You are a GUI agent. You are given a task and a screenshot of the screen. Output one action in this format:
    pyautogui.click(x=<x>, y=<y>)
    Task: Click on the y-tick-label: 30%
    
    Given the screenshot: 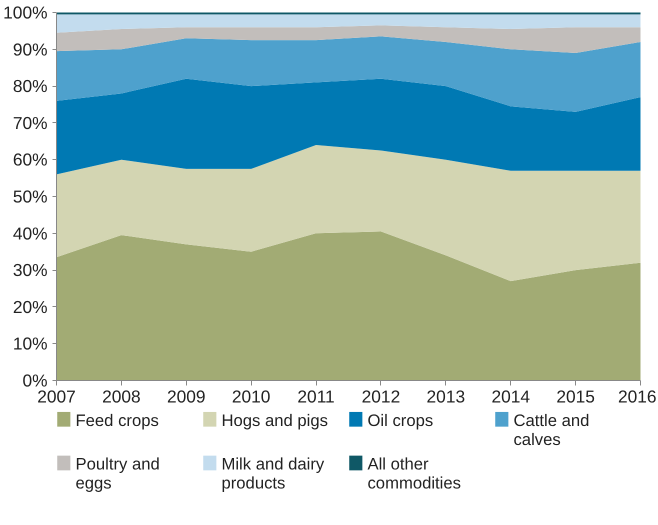 What is the action you would take?
    pyautogui.click(x=30, y=270)
    